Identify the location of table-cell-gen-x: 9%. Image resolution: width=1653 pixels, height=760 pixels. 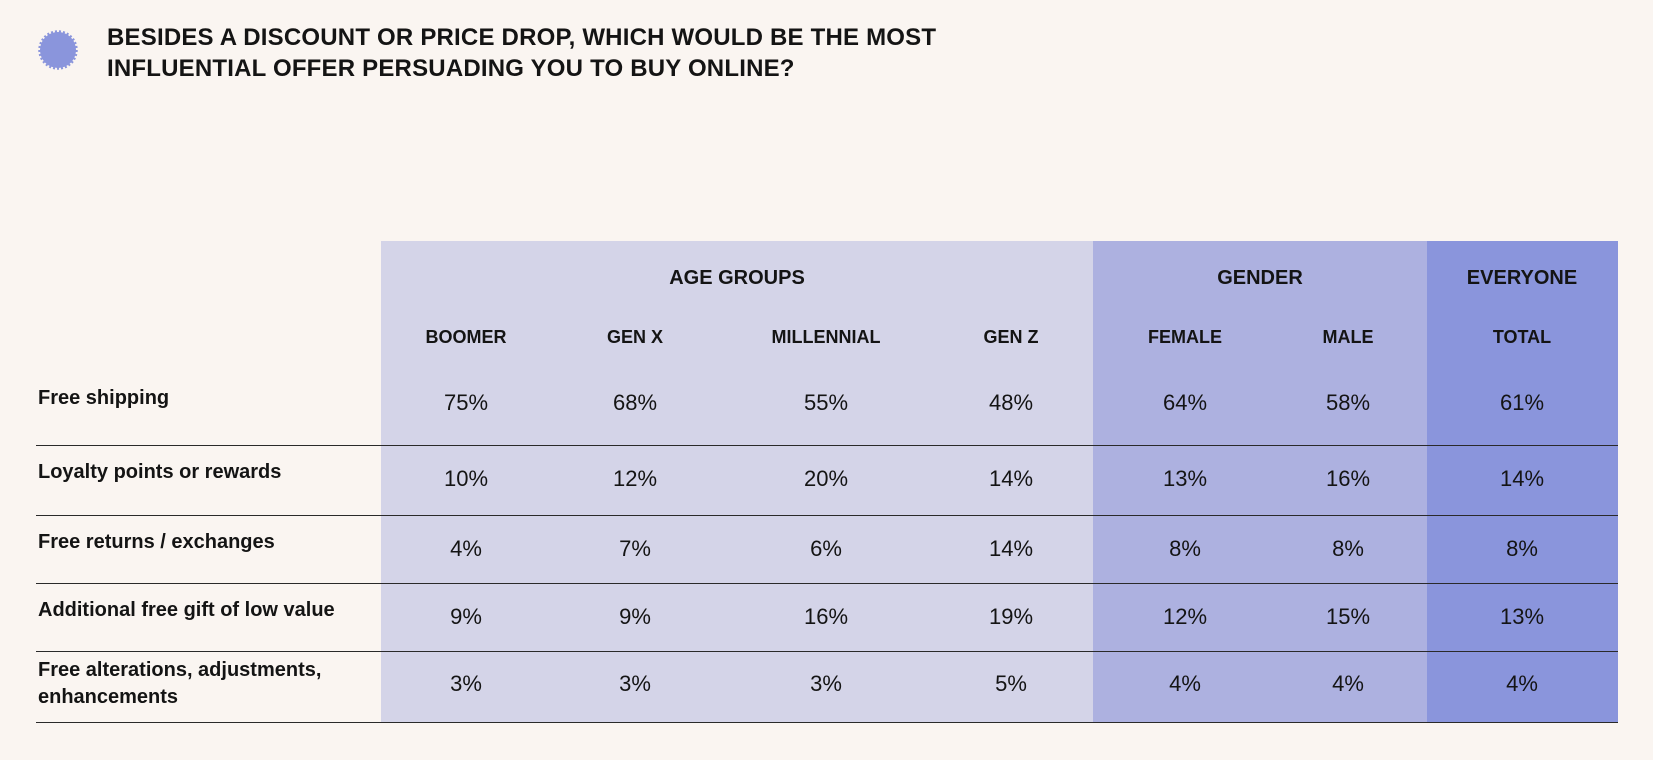
(635, 616).